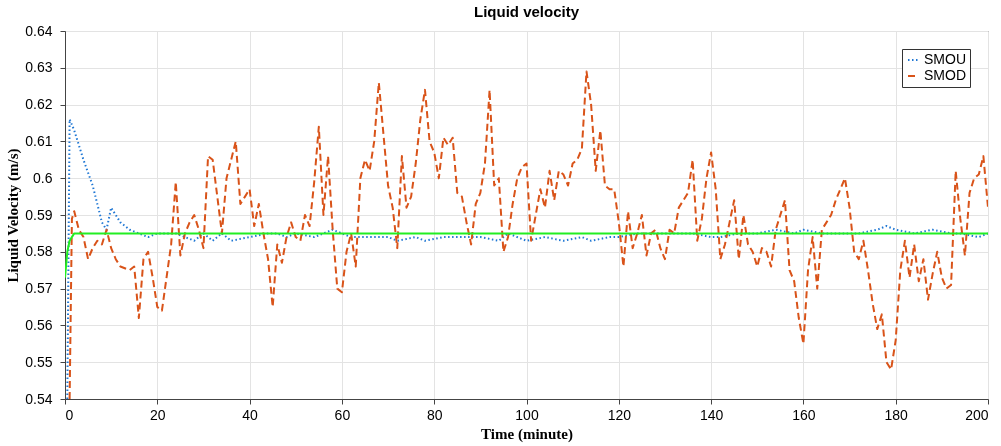  What do you see at coordinates (39, 251) in the screenshot?
I see `y-tick-label: 0.58` at bounding box center [39, 251].